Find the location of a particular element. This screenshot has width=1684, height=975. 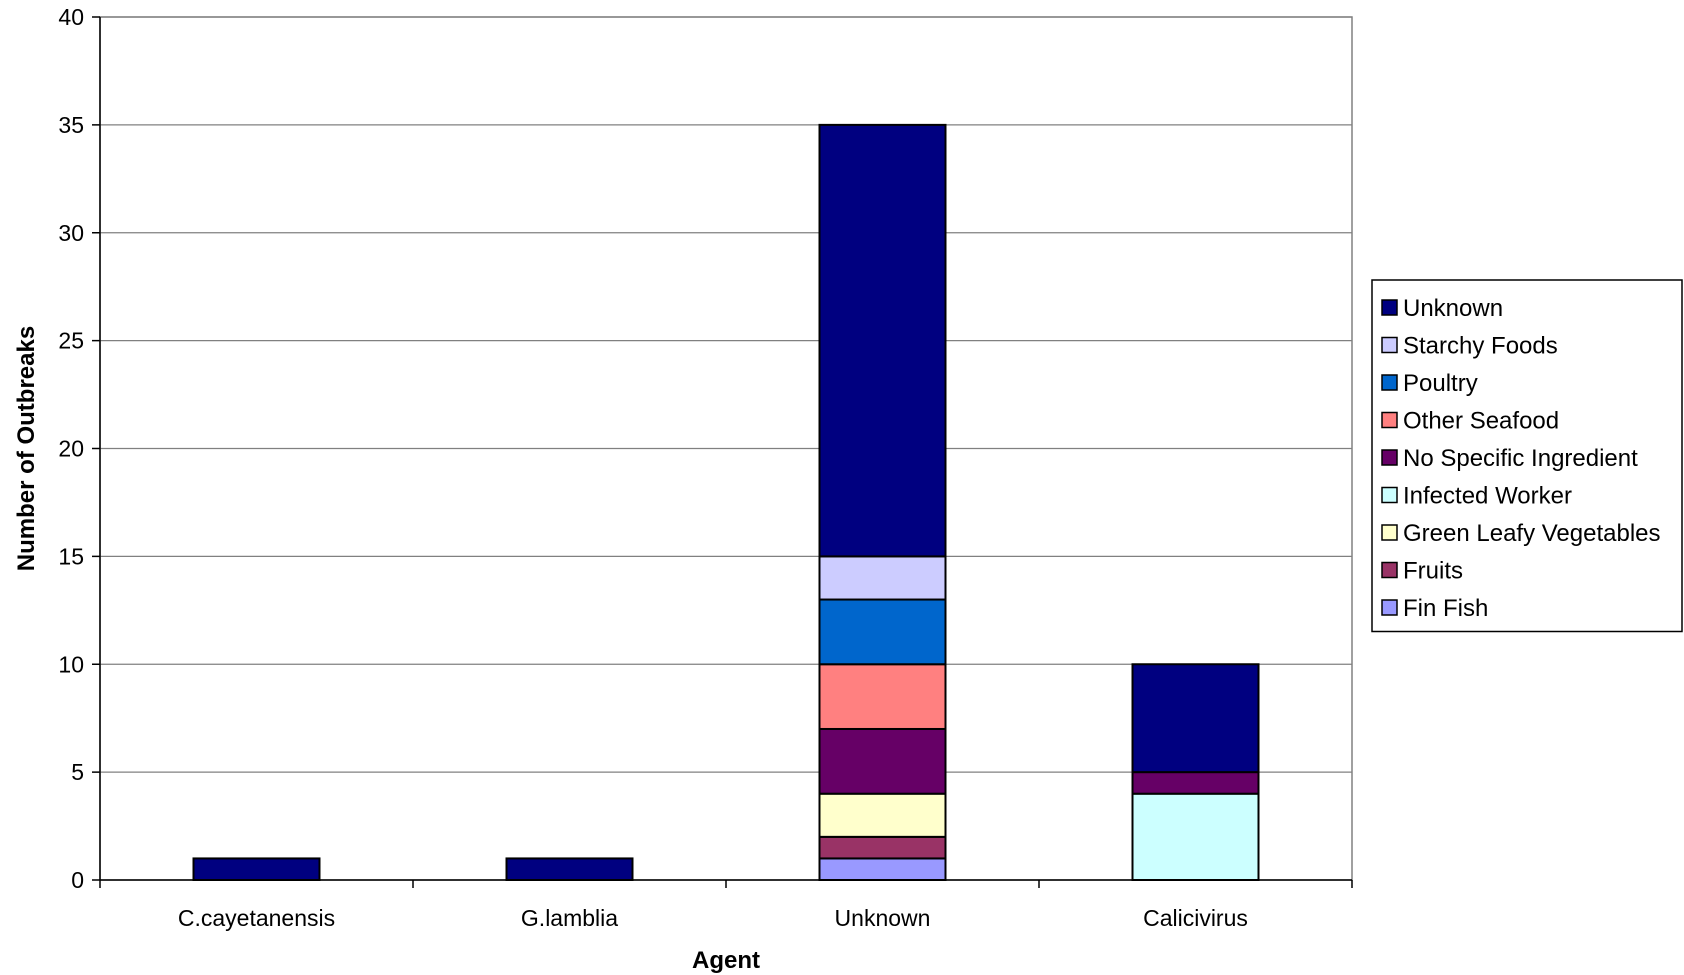

legend-label: Other Seafood is located at coordinates (1481, 421).